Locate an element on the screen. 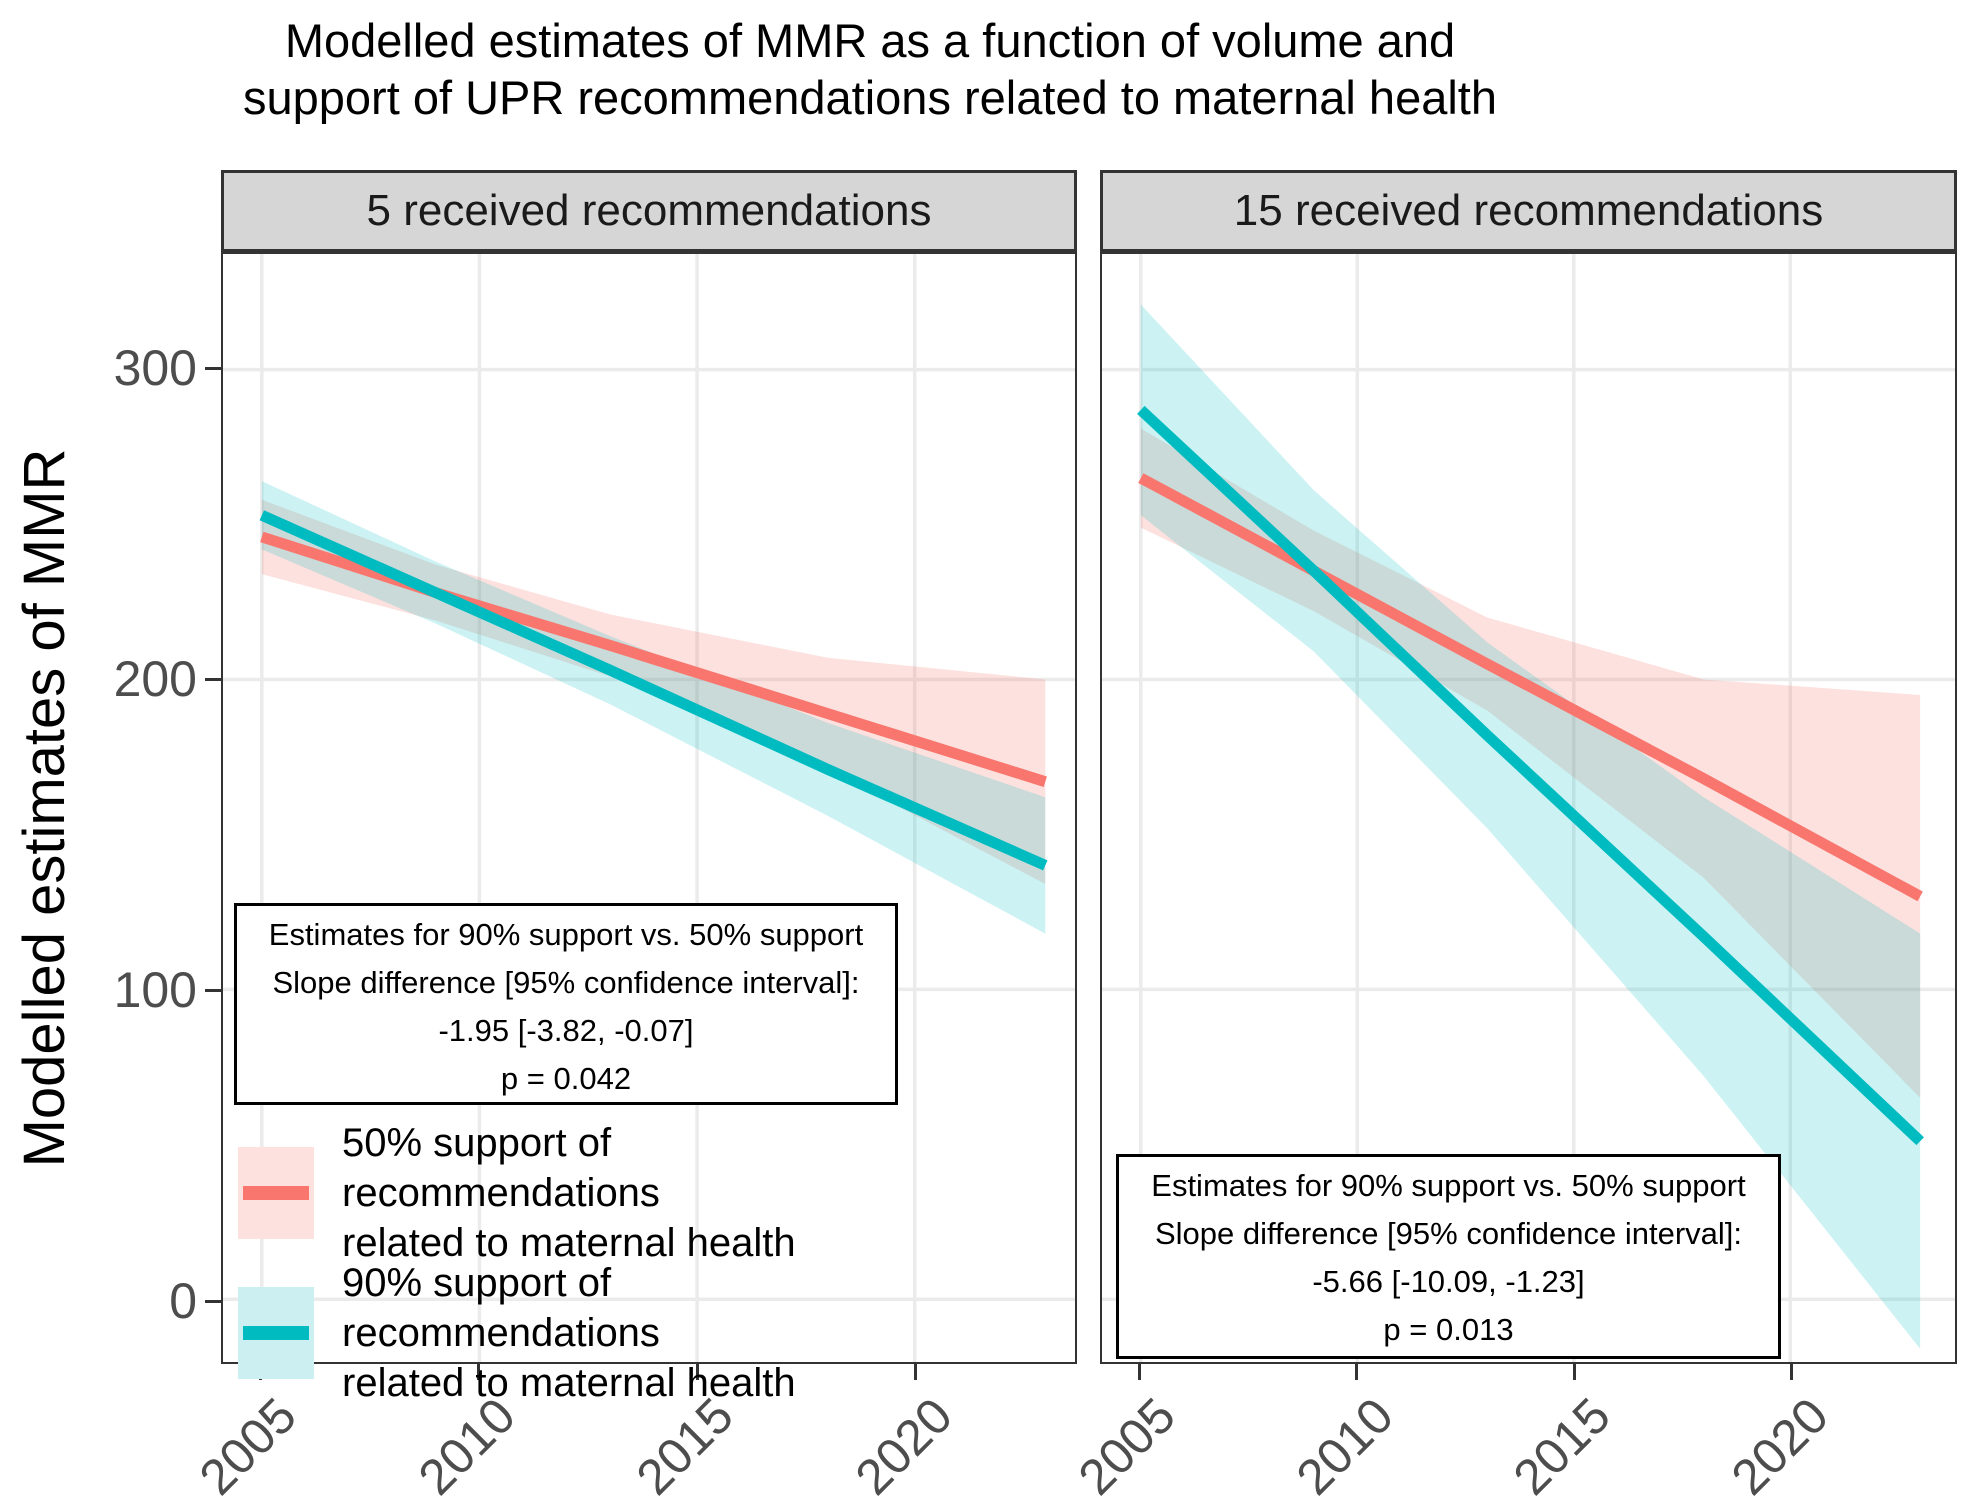  x-tick-label: 2010 is located at coordinates (1344, 1443).